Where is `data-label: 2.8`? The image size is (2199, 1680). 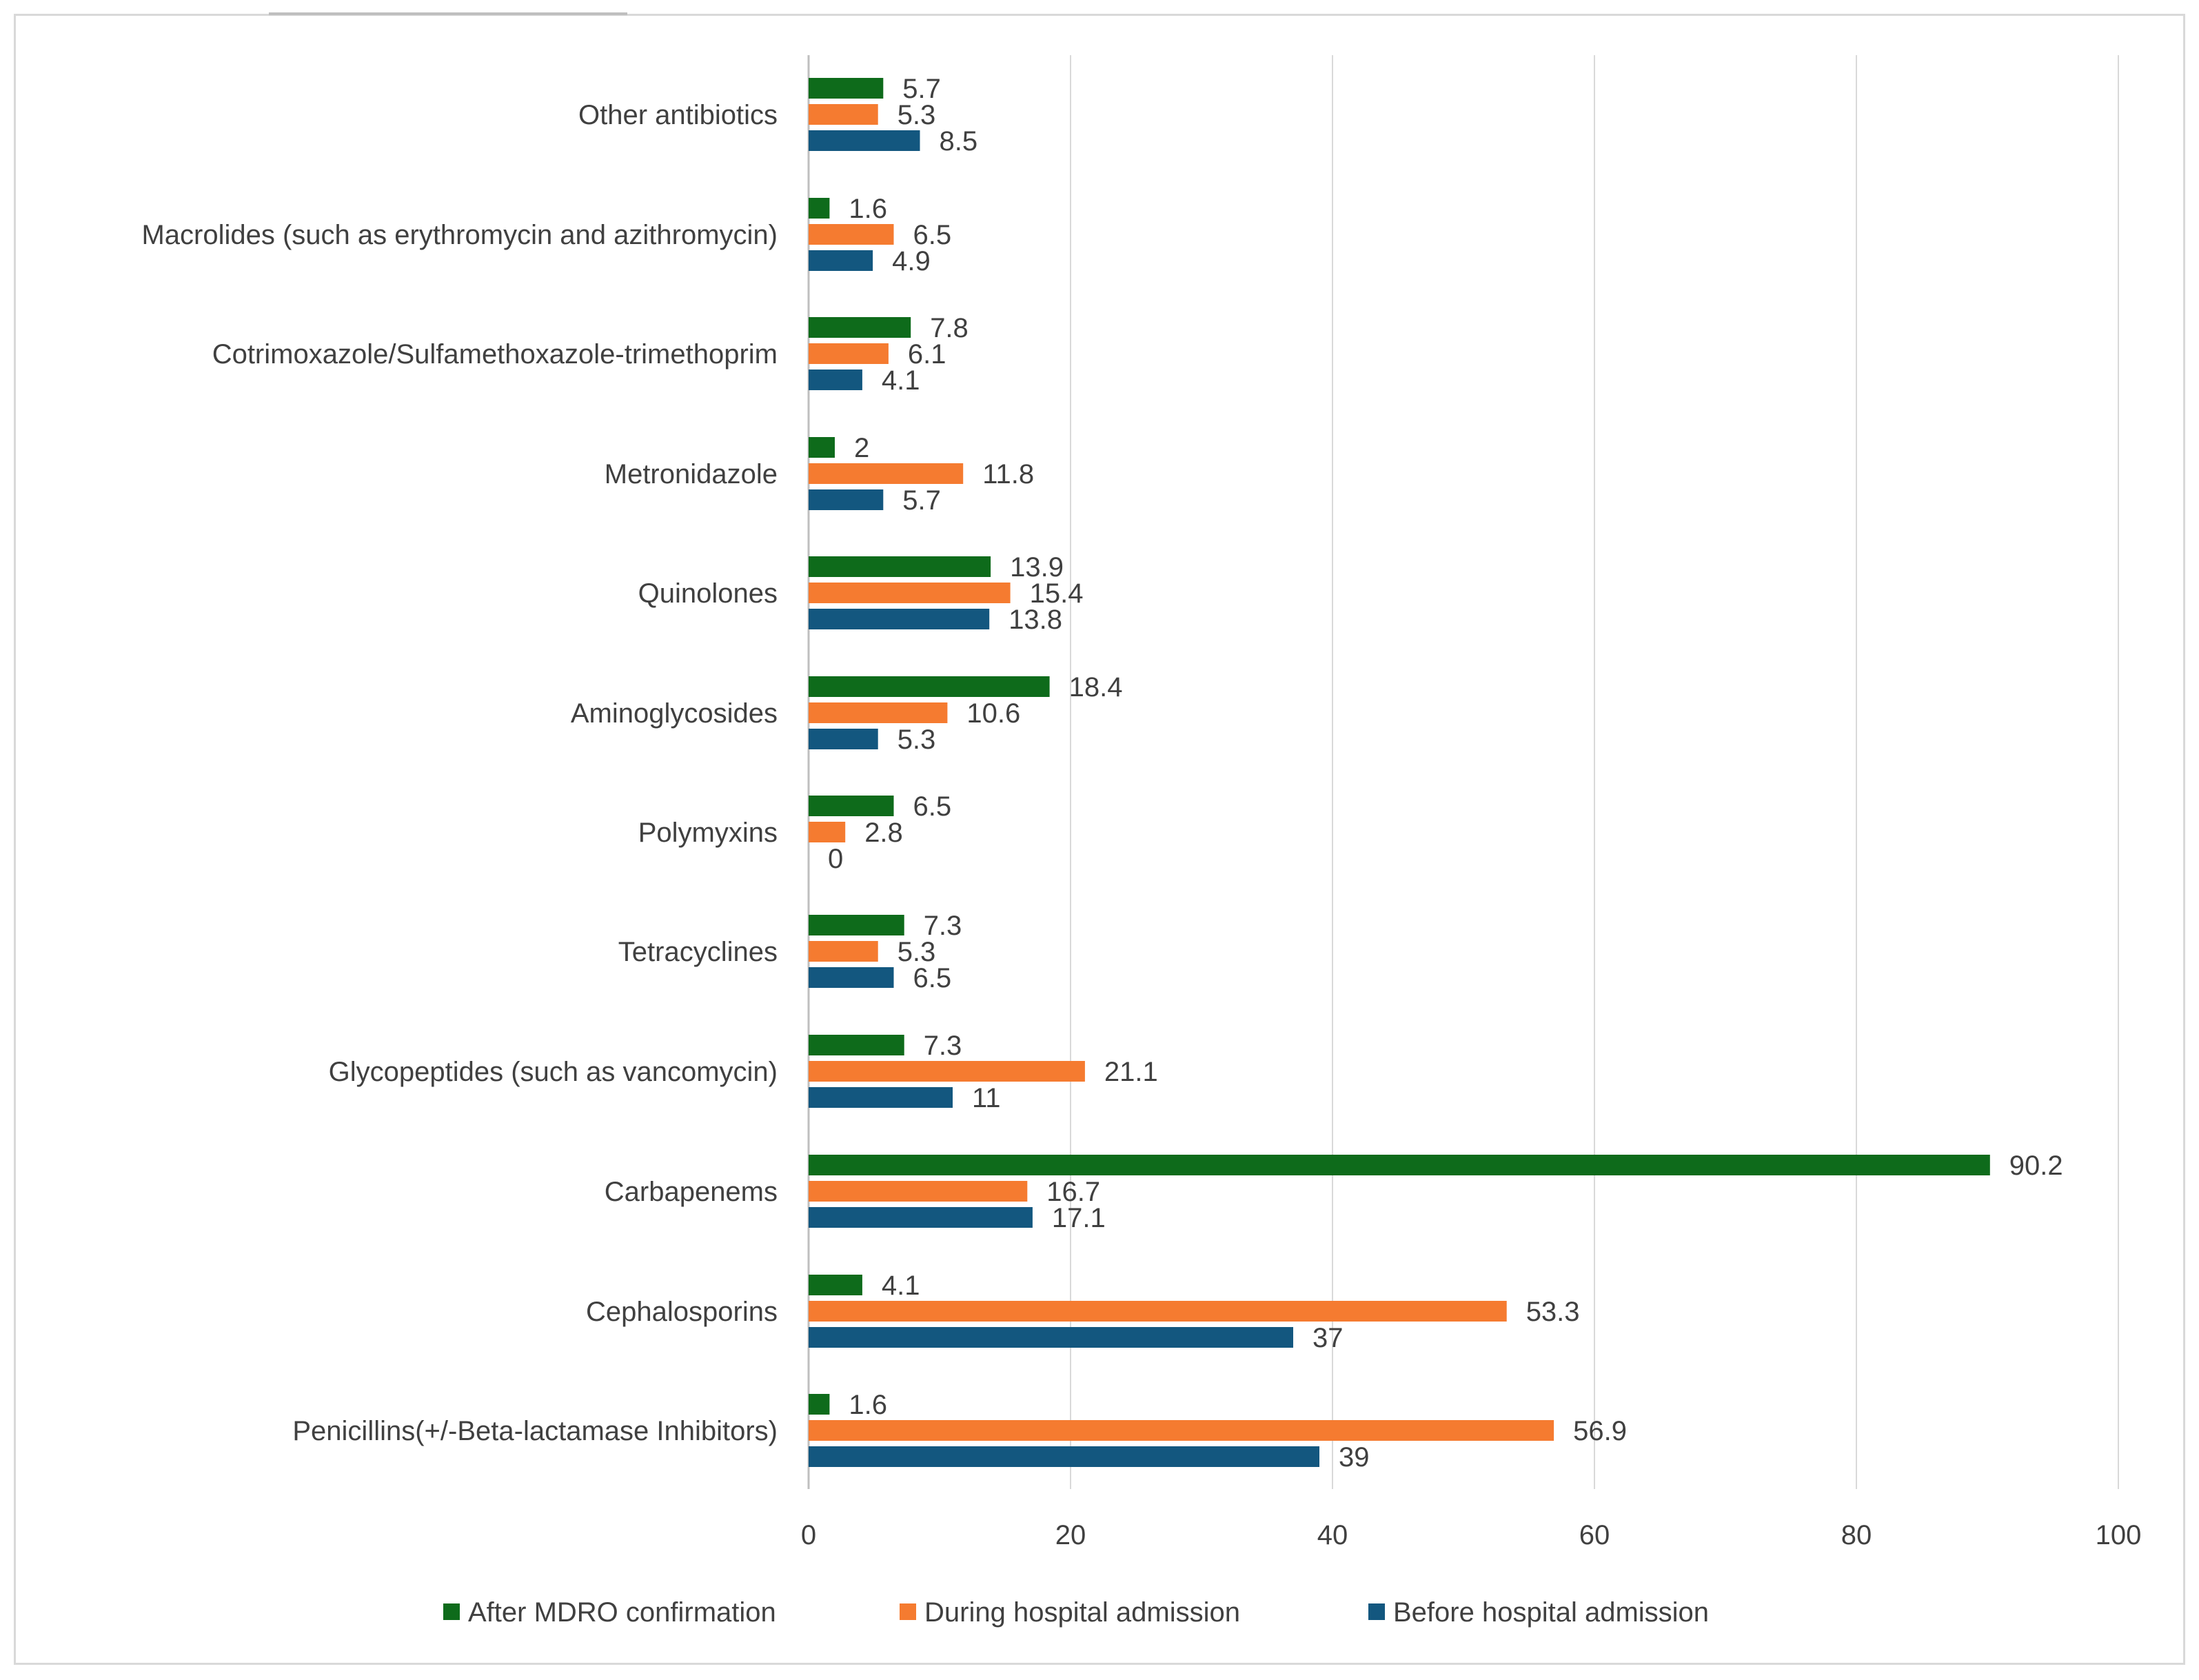 data-label: 2.8 is located at coordinates (883, 833).